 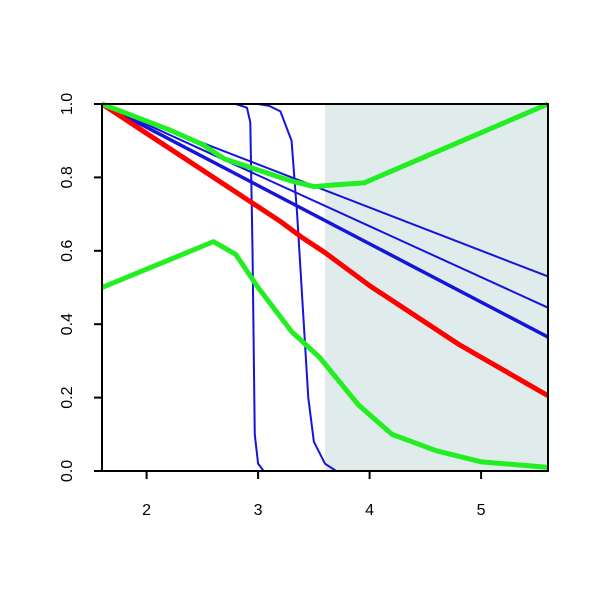 What do you see at coordinates (67, 397) in the screenshot?
I see `y-tick-label: 0.2` at bounding box center [67, 397].